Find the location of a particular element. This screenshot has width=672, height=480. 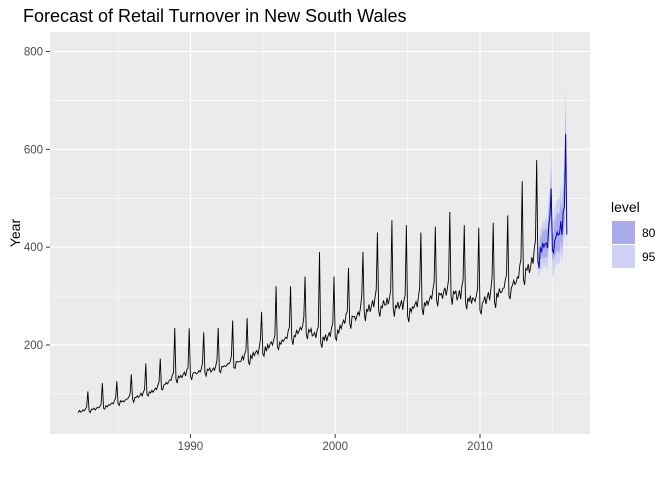

y-tick-label: 600 is located at coordinates (33, 150).